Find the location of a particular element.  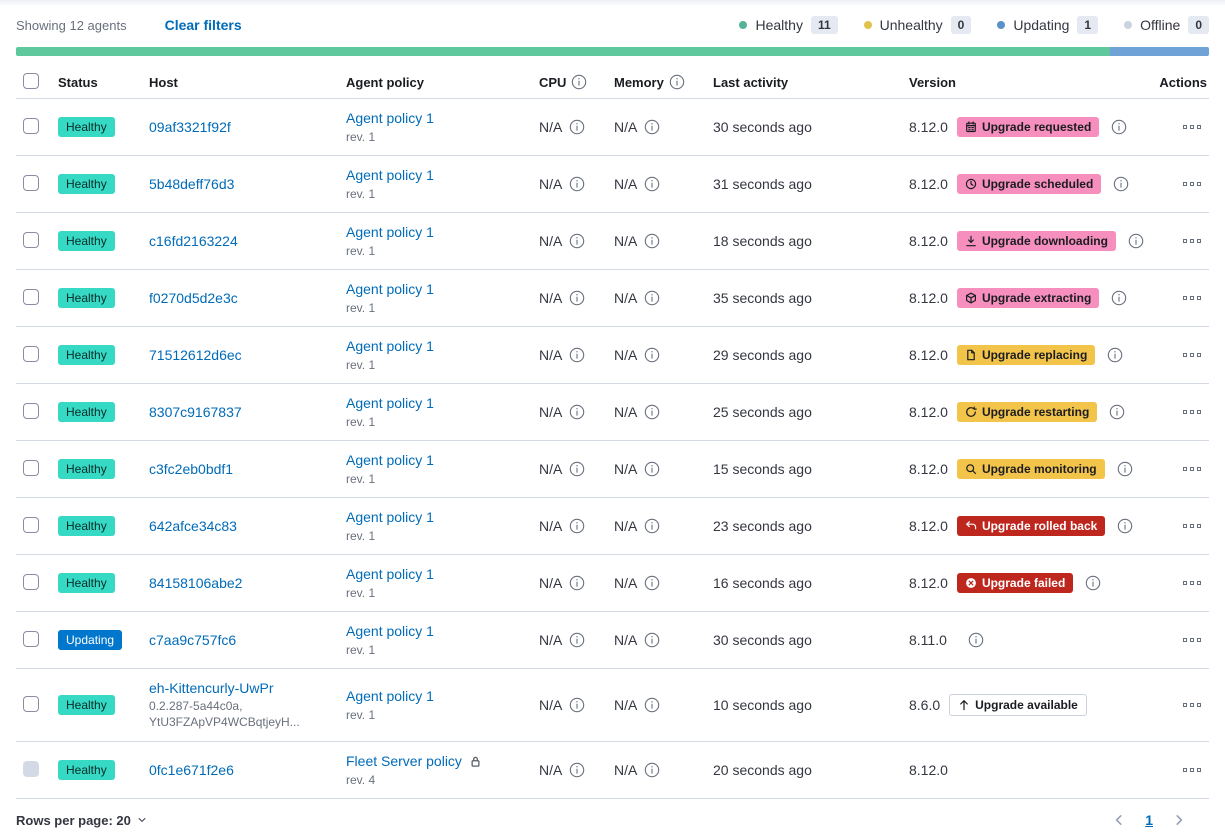

host-link: c3fc2eb0bdf1 is located at coordinates (191, 468).